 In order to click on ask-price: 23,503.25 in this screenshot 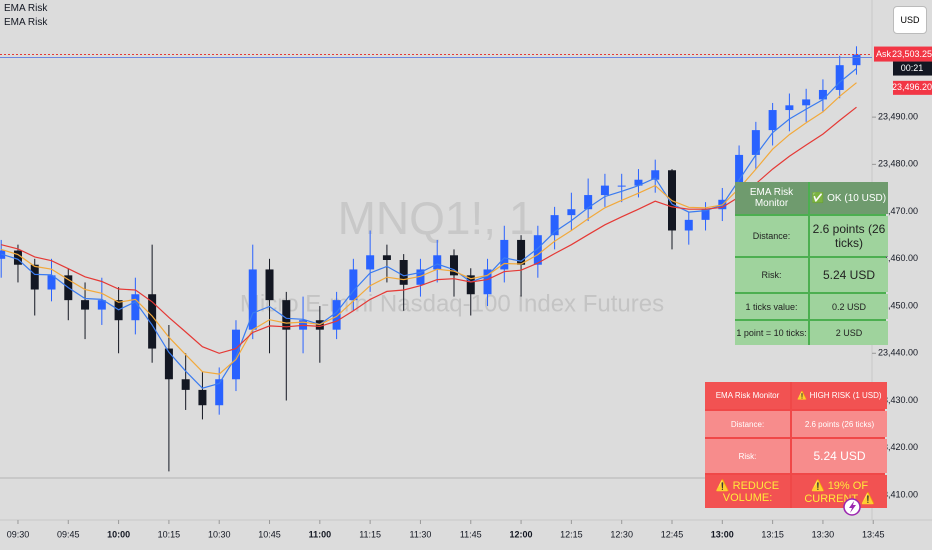, I will do `click(912, 54)`.